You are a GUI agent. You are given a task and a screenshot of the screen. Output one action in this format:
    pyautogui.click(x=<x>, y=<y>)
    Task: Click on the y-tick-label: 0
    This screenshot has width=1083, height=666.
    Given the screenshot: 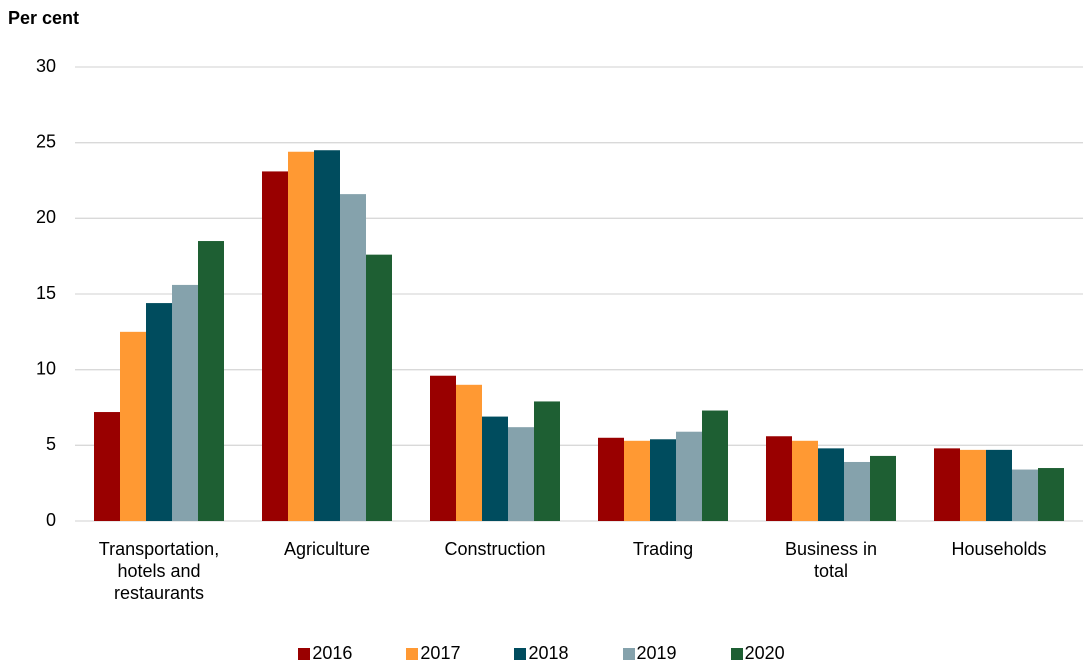 What is the action you would take?
    pyautogui.click(x=51, y=520)
    